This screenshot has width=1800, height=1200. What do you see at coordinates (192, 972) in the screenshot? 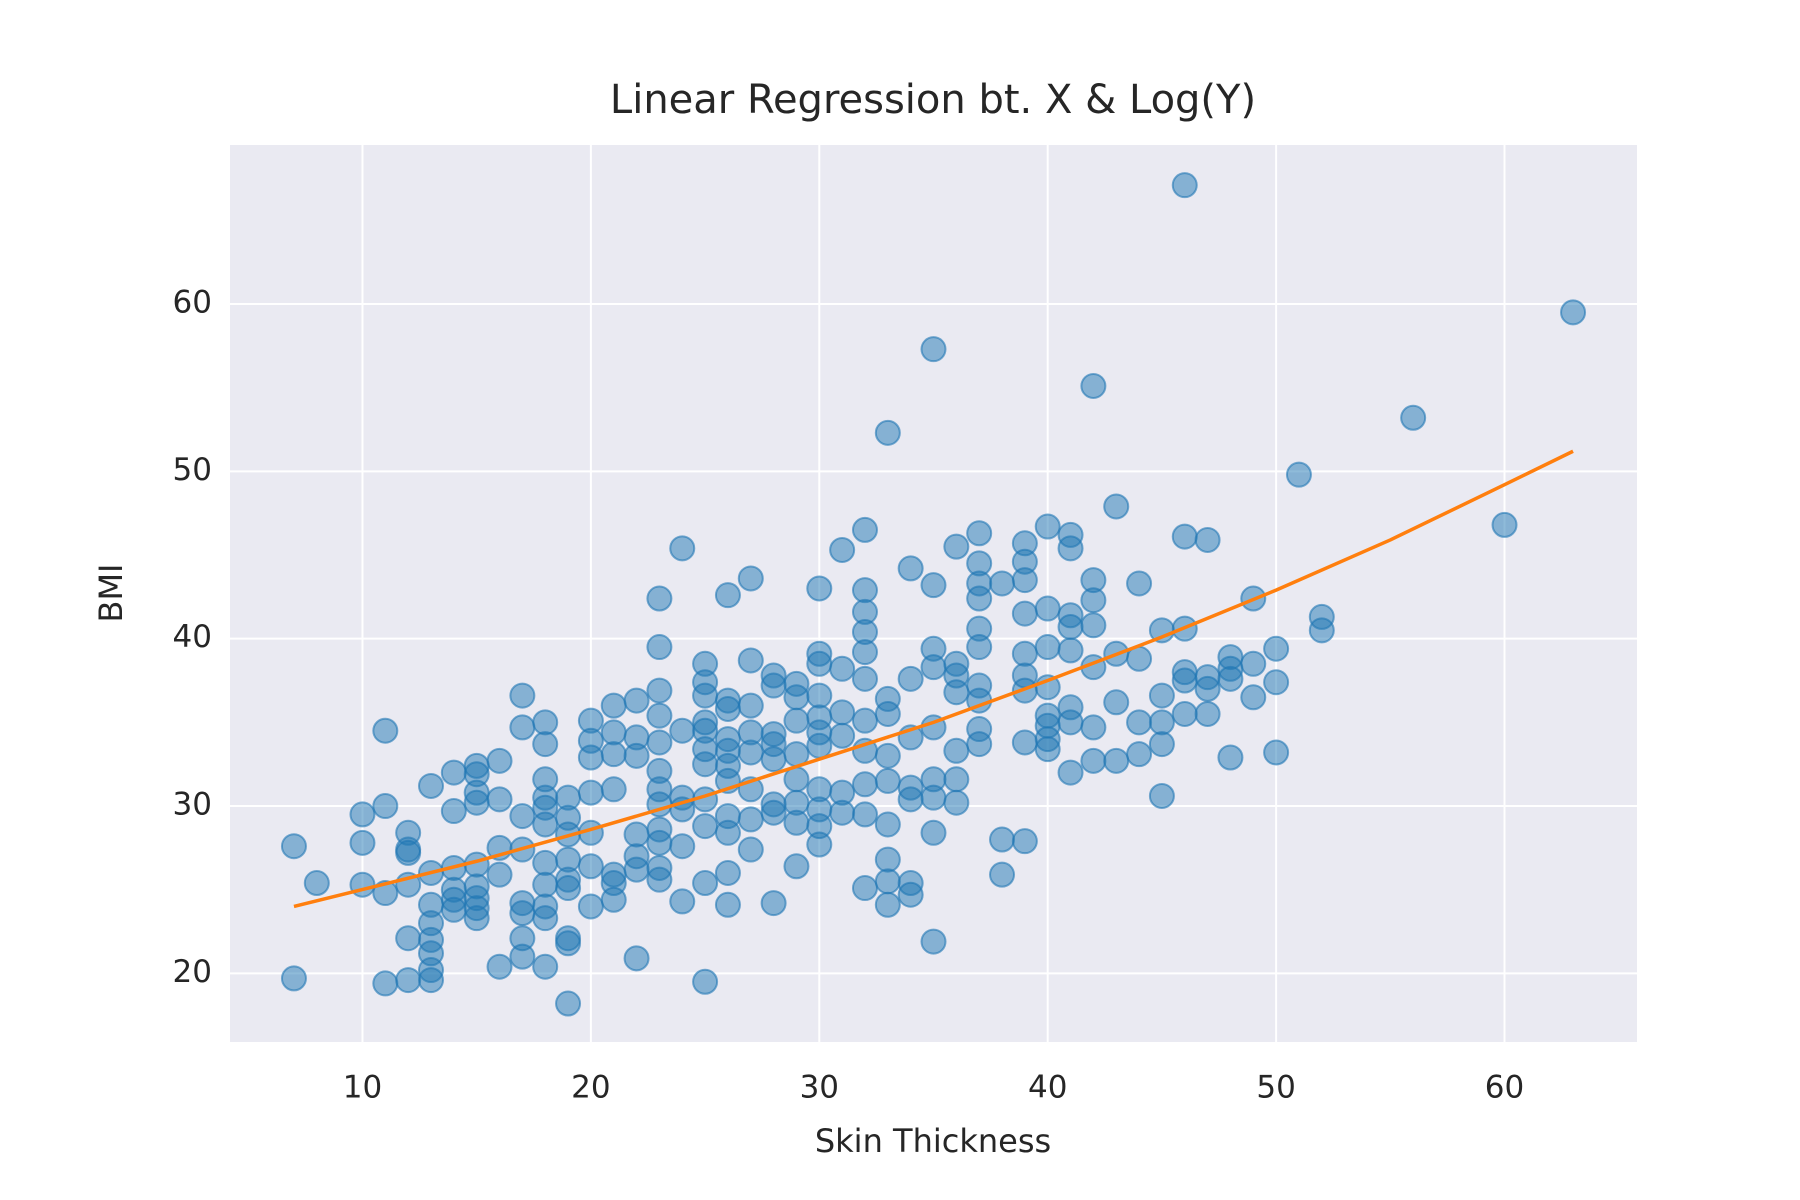
I see `y-tick-label: 20` at bounding box center [192, 972].